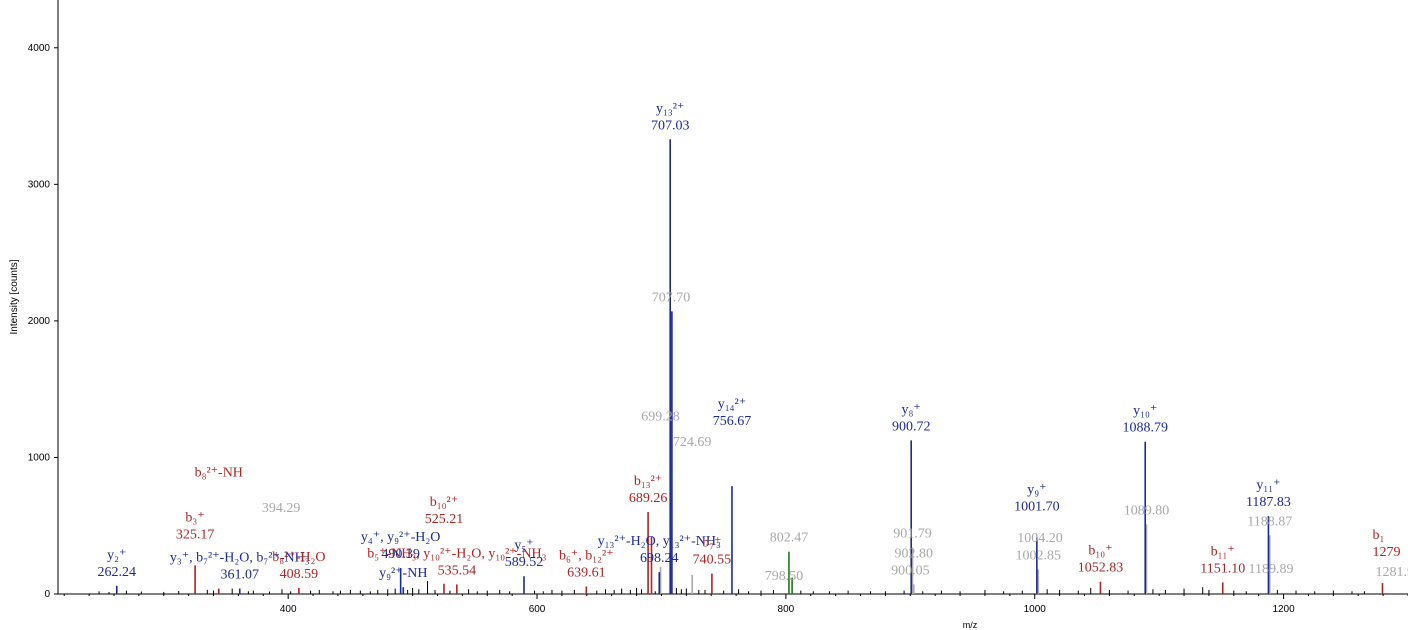  I want to click on peak-annotation-line: 740.55, so click(712, 560).